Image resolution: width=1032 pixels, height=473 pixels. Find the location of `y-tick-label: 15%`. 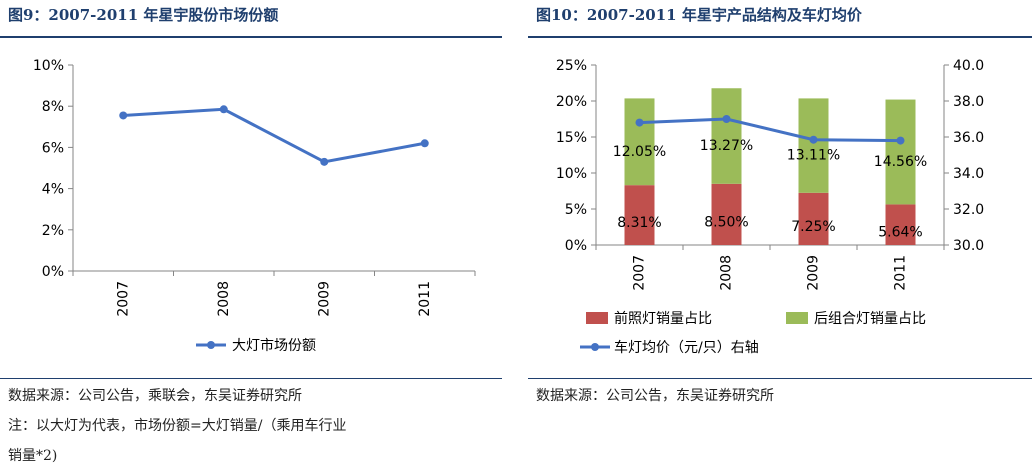

y-tick-label: 15% is located at coordinates (571, 138).